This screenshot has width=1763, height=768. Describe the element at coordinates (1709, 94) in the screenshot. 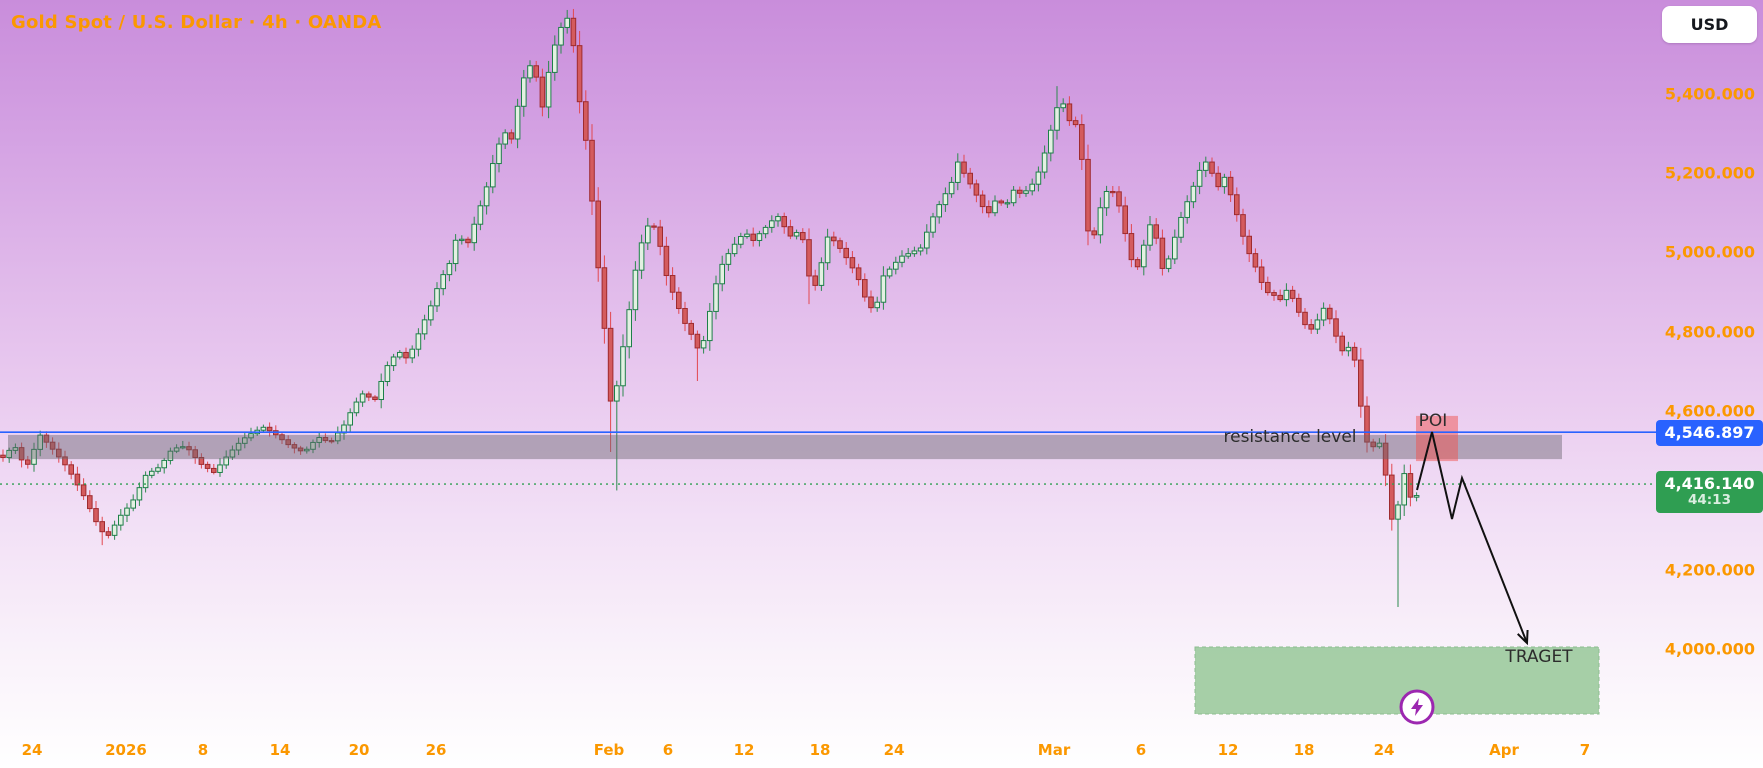

I see `price-axis-label: 5,400.000` at that location.